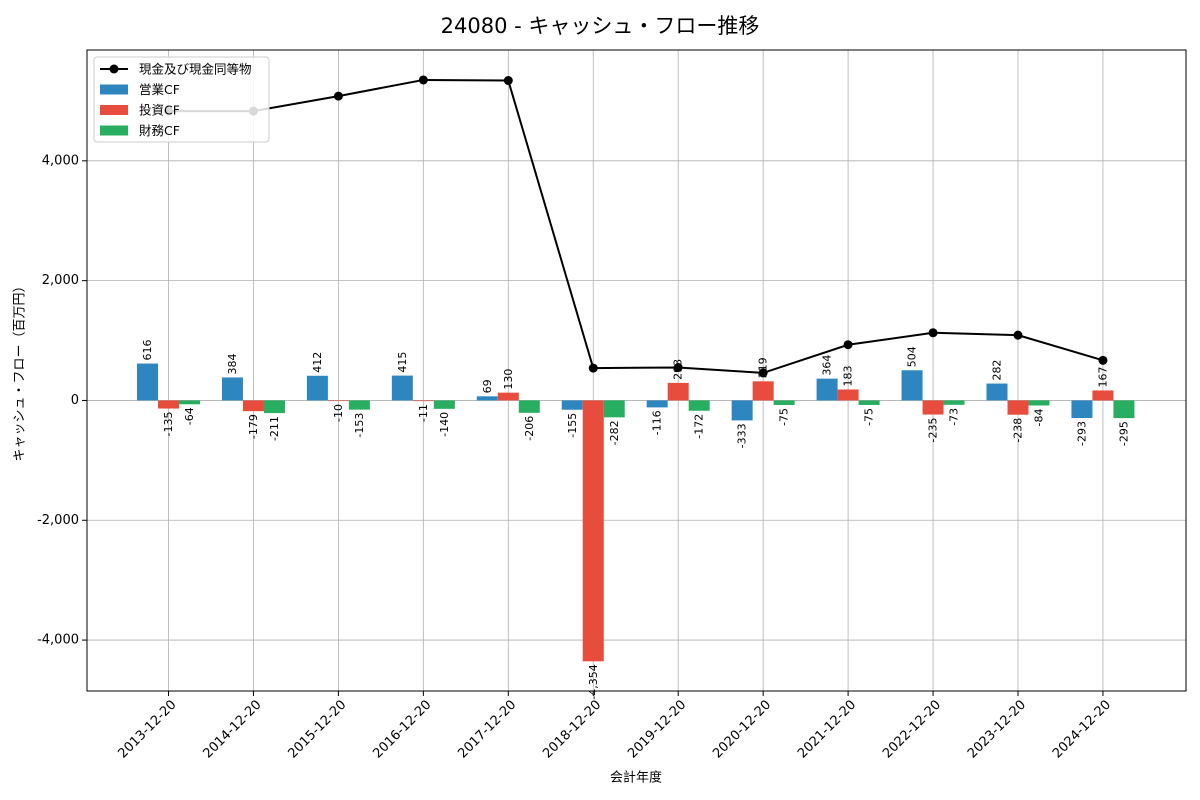 This screenshot has height=800, width=1200. What do you see at coordinates (359, 425) in the screenshot?
I see `data-label: -153` at bounding box center [359, 425].